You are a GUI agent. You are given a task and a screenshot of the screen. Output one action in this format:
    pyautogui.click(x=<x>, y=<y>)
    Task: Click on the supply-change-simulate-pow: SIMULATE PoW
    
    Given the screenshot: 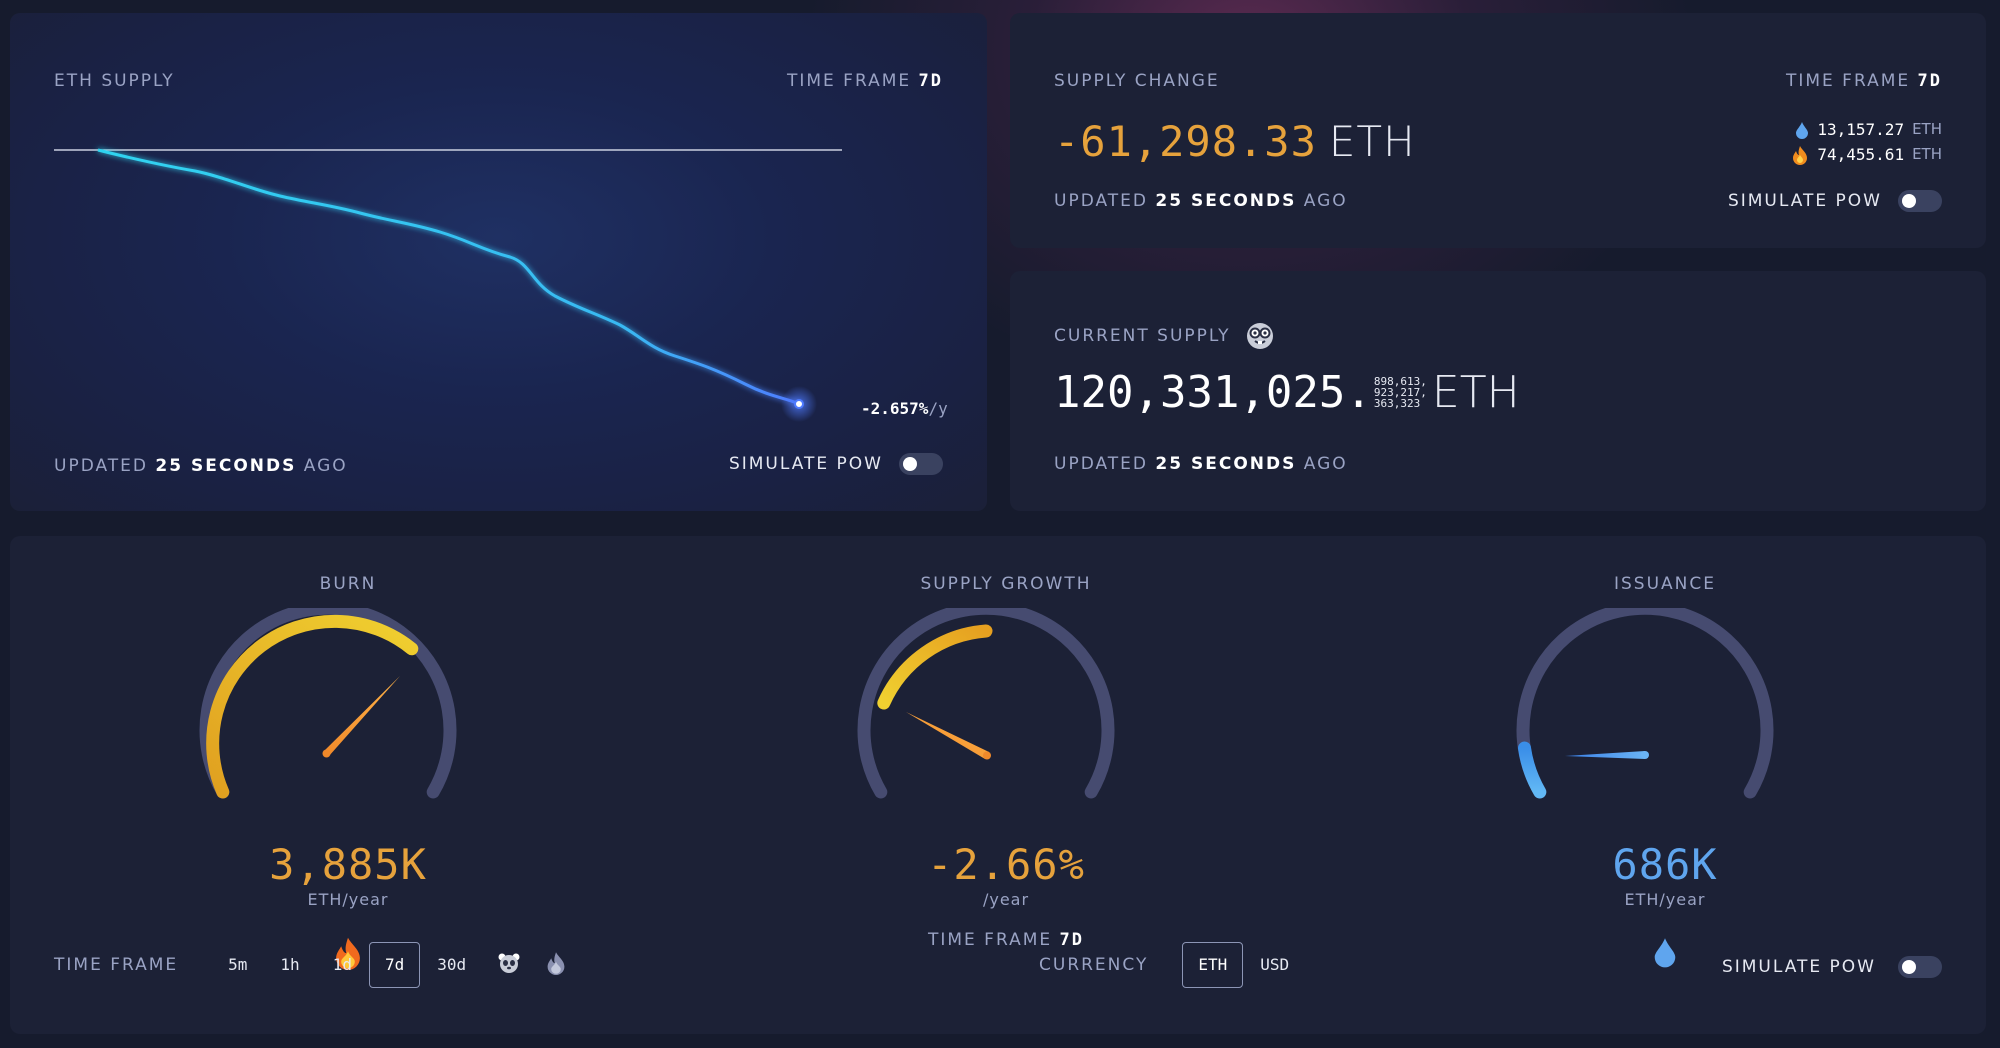 What is the action you would take?
    pyautogui.click(x=1835, y=201)
    